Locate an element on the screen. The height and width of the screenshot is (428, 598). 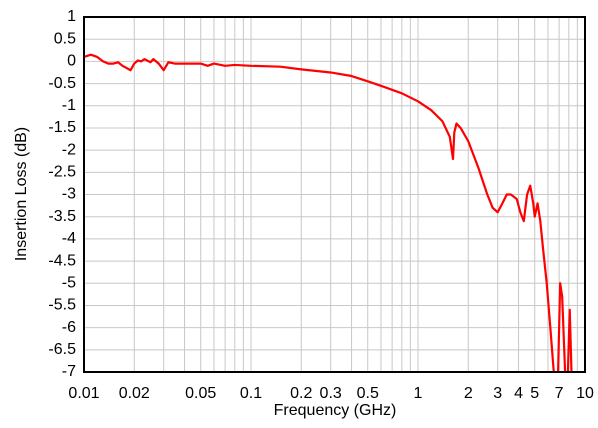
x-tick-label: 1 is located at coordinates (418, 393).